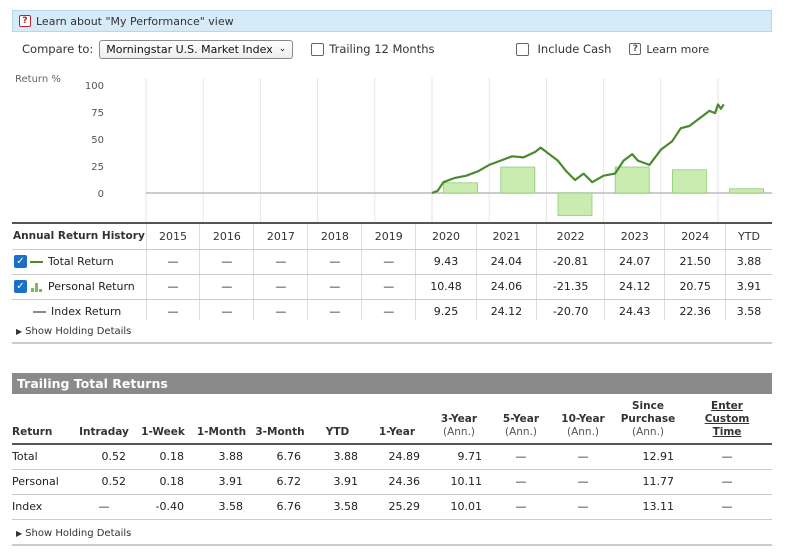  I want to click on trailing-cell: 10.11, so click(459, 482).